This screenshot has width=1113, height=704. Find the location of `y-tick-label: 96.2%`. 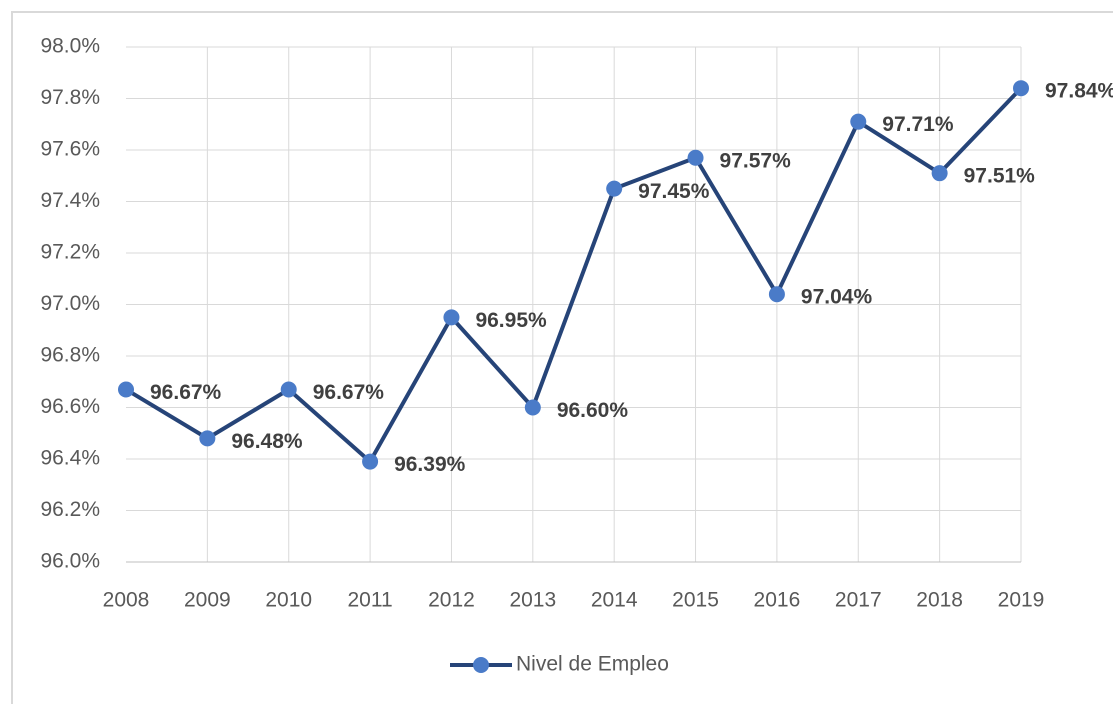

y-tick-label: 96.2% is located at coordinates (70, 509).